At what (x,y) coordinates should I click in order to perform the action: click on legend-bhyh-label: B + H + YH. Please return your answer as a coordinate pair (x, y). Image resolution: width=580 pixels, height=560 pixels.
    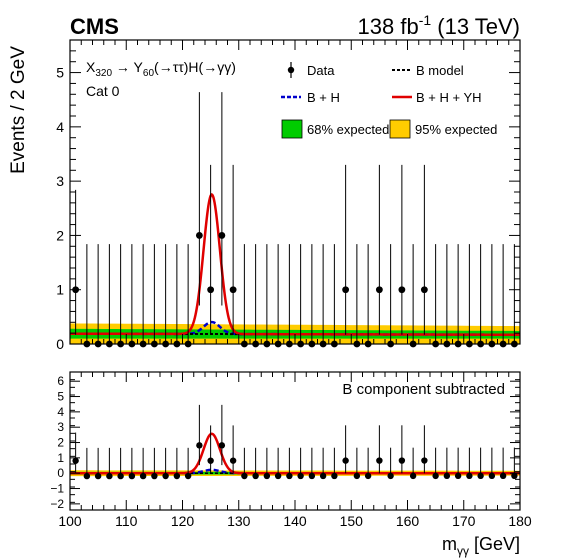
    Looking at the image, I should click on (449, 97).